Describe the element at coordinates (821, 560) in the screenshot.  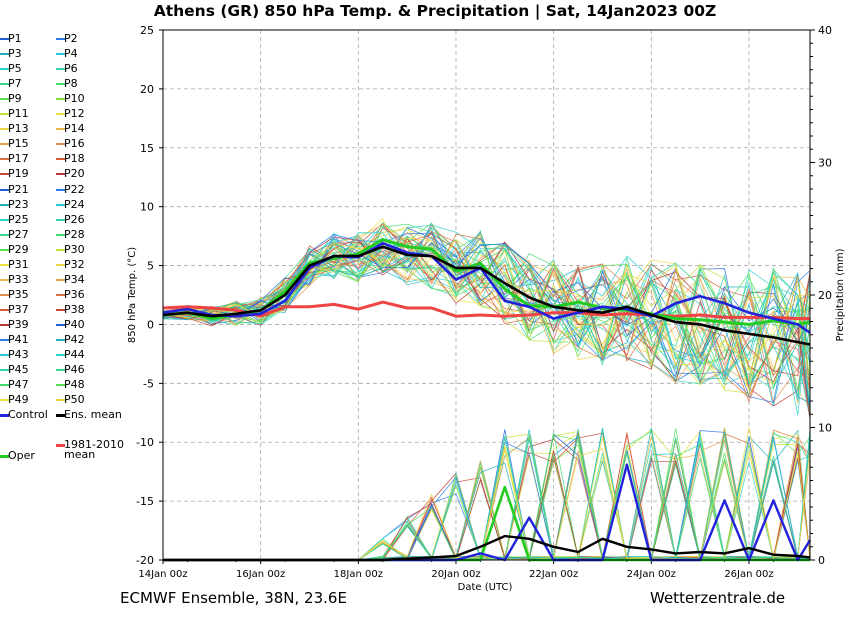
I see `y2-tick-label: 0` at that location.